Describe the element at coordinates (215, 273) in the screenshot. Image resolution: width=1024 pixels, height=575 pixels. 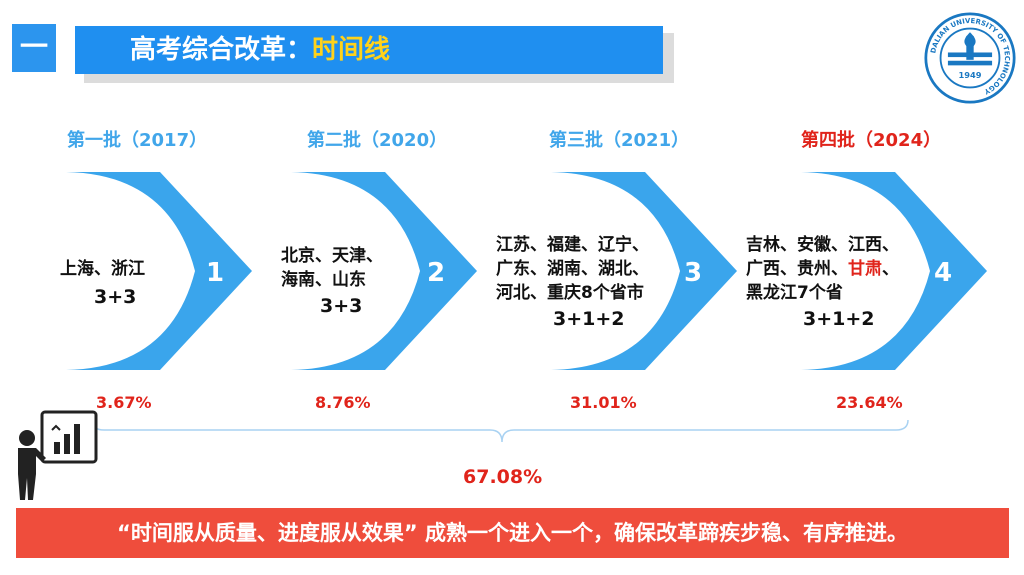
I see `batch-1-number: 1` at that location.